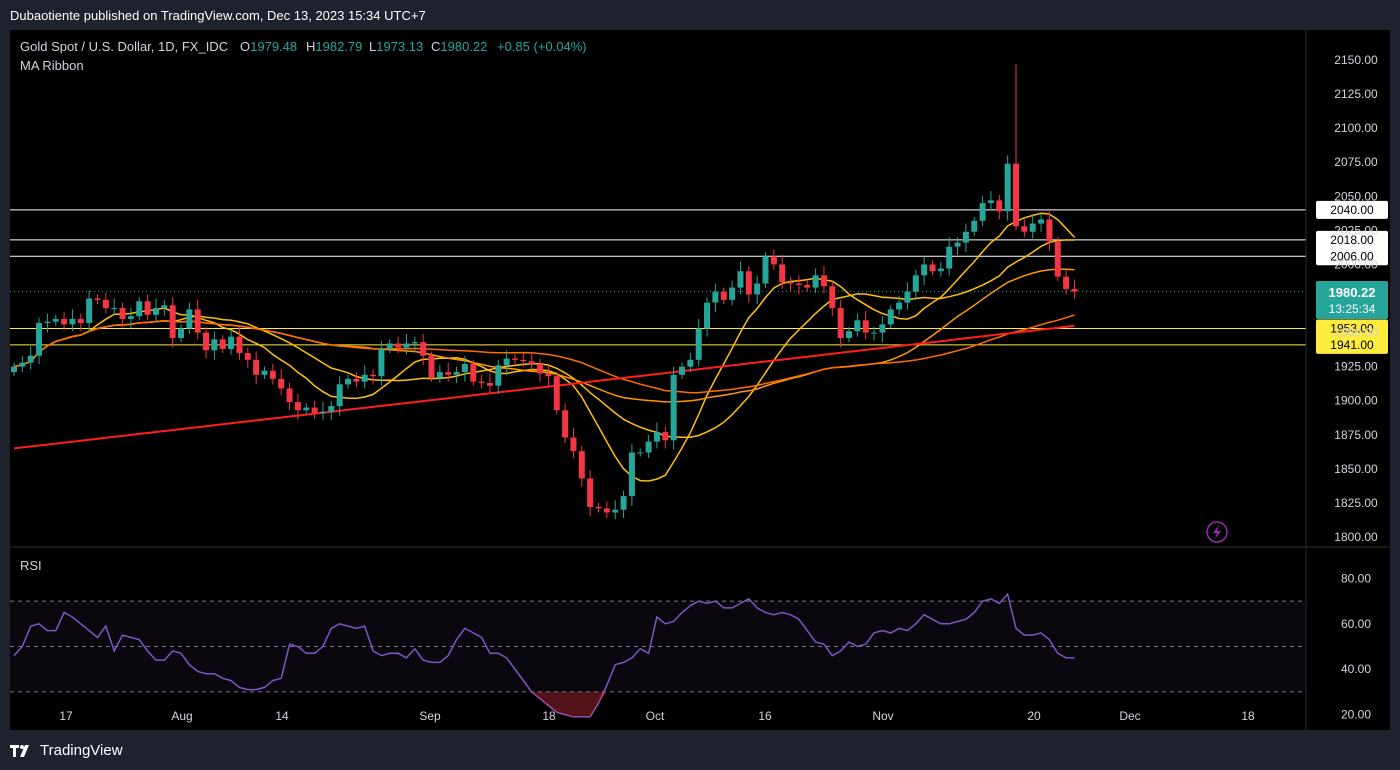  Describe the element at coordinates (52, 65) in the screenshot. I see `legend-indicator: MA Ribbon` at that location.